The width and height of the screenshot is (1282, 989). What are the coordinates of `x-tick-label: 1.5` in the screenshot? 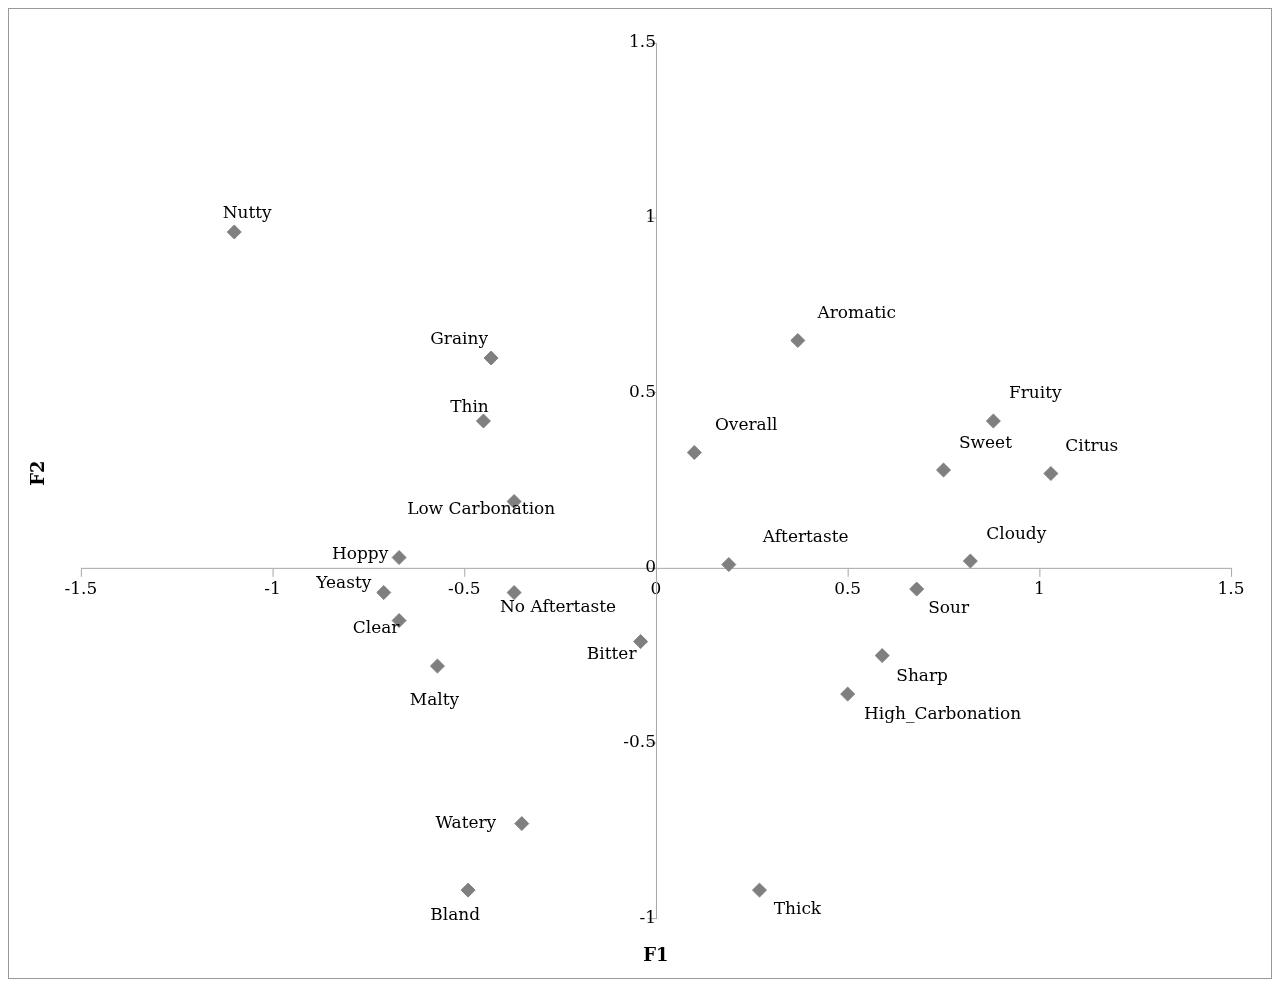 It's located at (1231, 587).